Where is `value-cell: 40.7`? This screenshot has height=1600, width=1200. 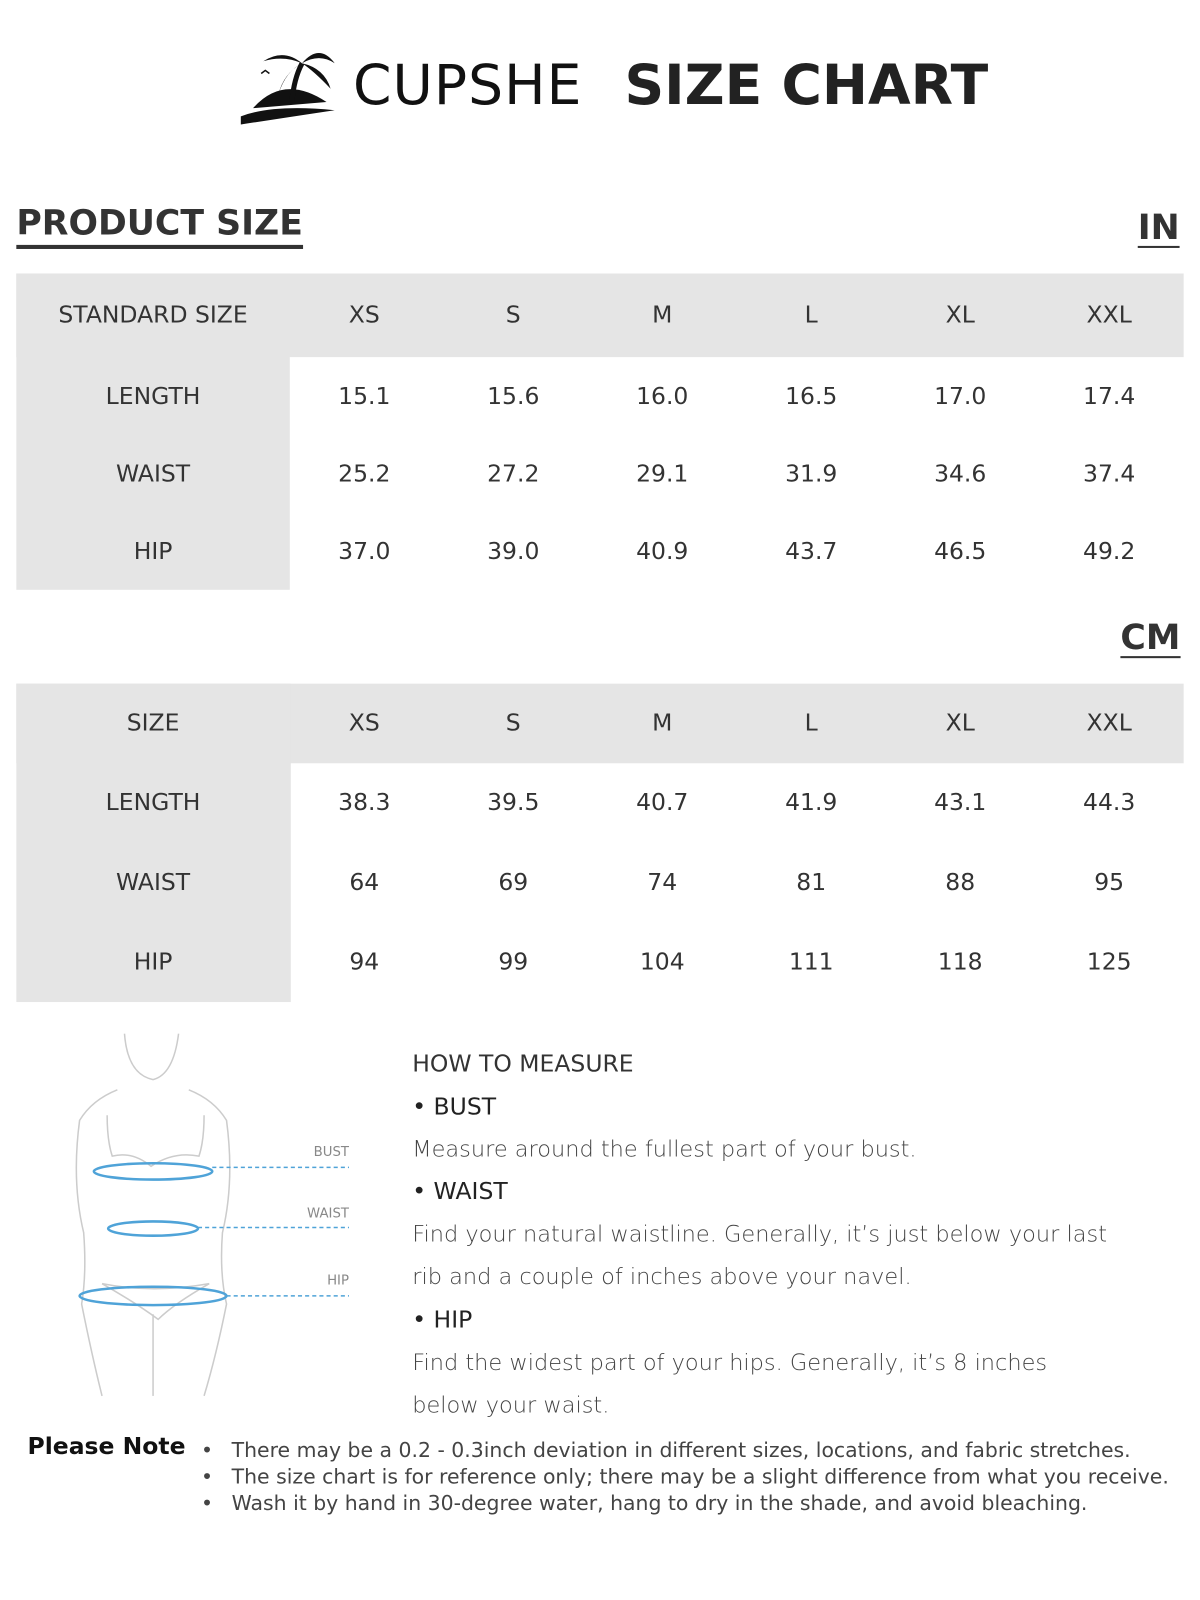 value-cell: 40.7 is located at coordinates (662, 803).